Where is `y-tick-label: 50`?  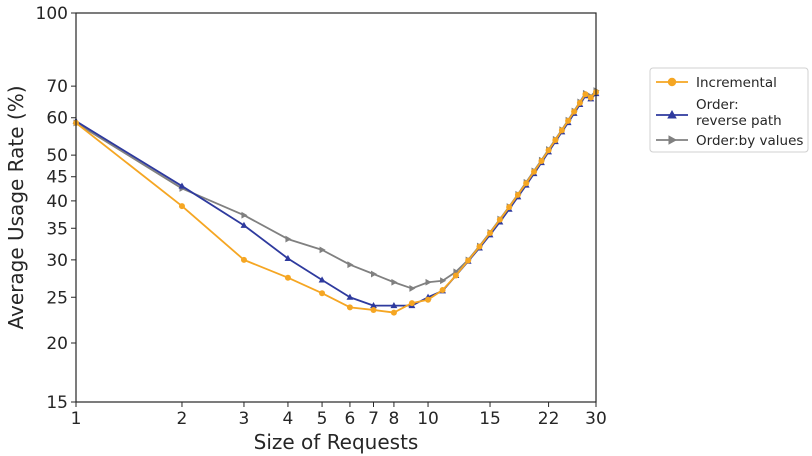
y-tick-label: 50 is located at coordinates (57, 156).